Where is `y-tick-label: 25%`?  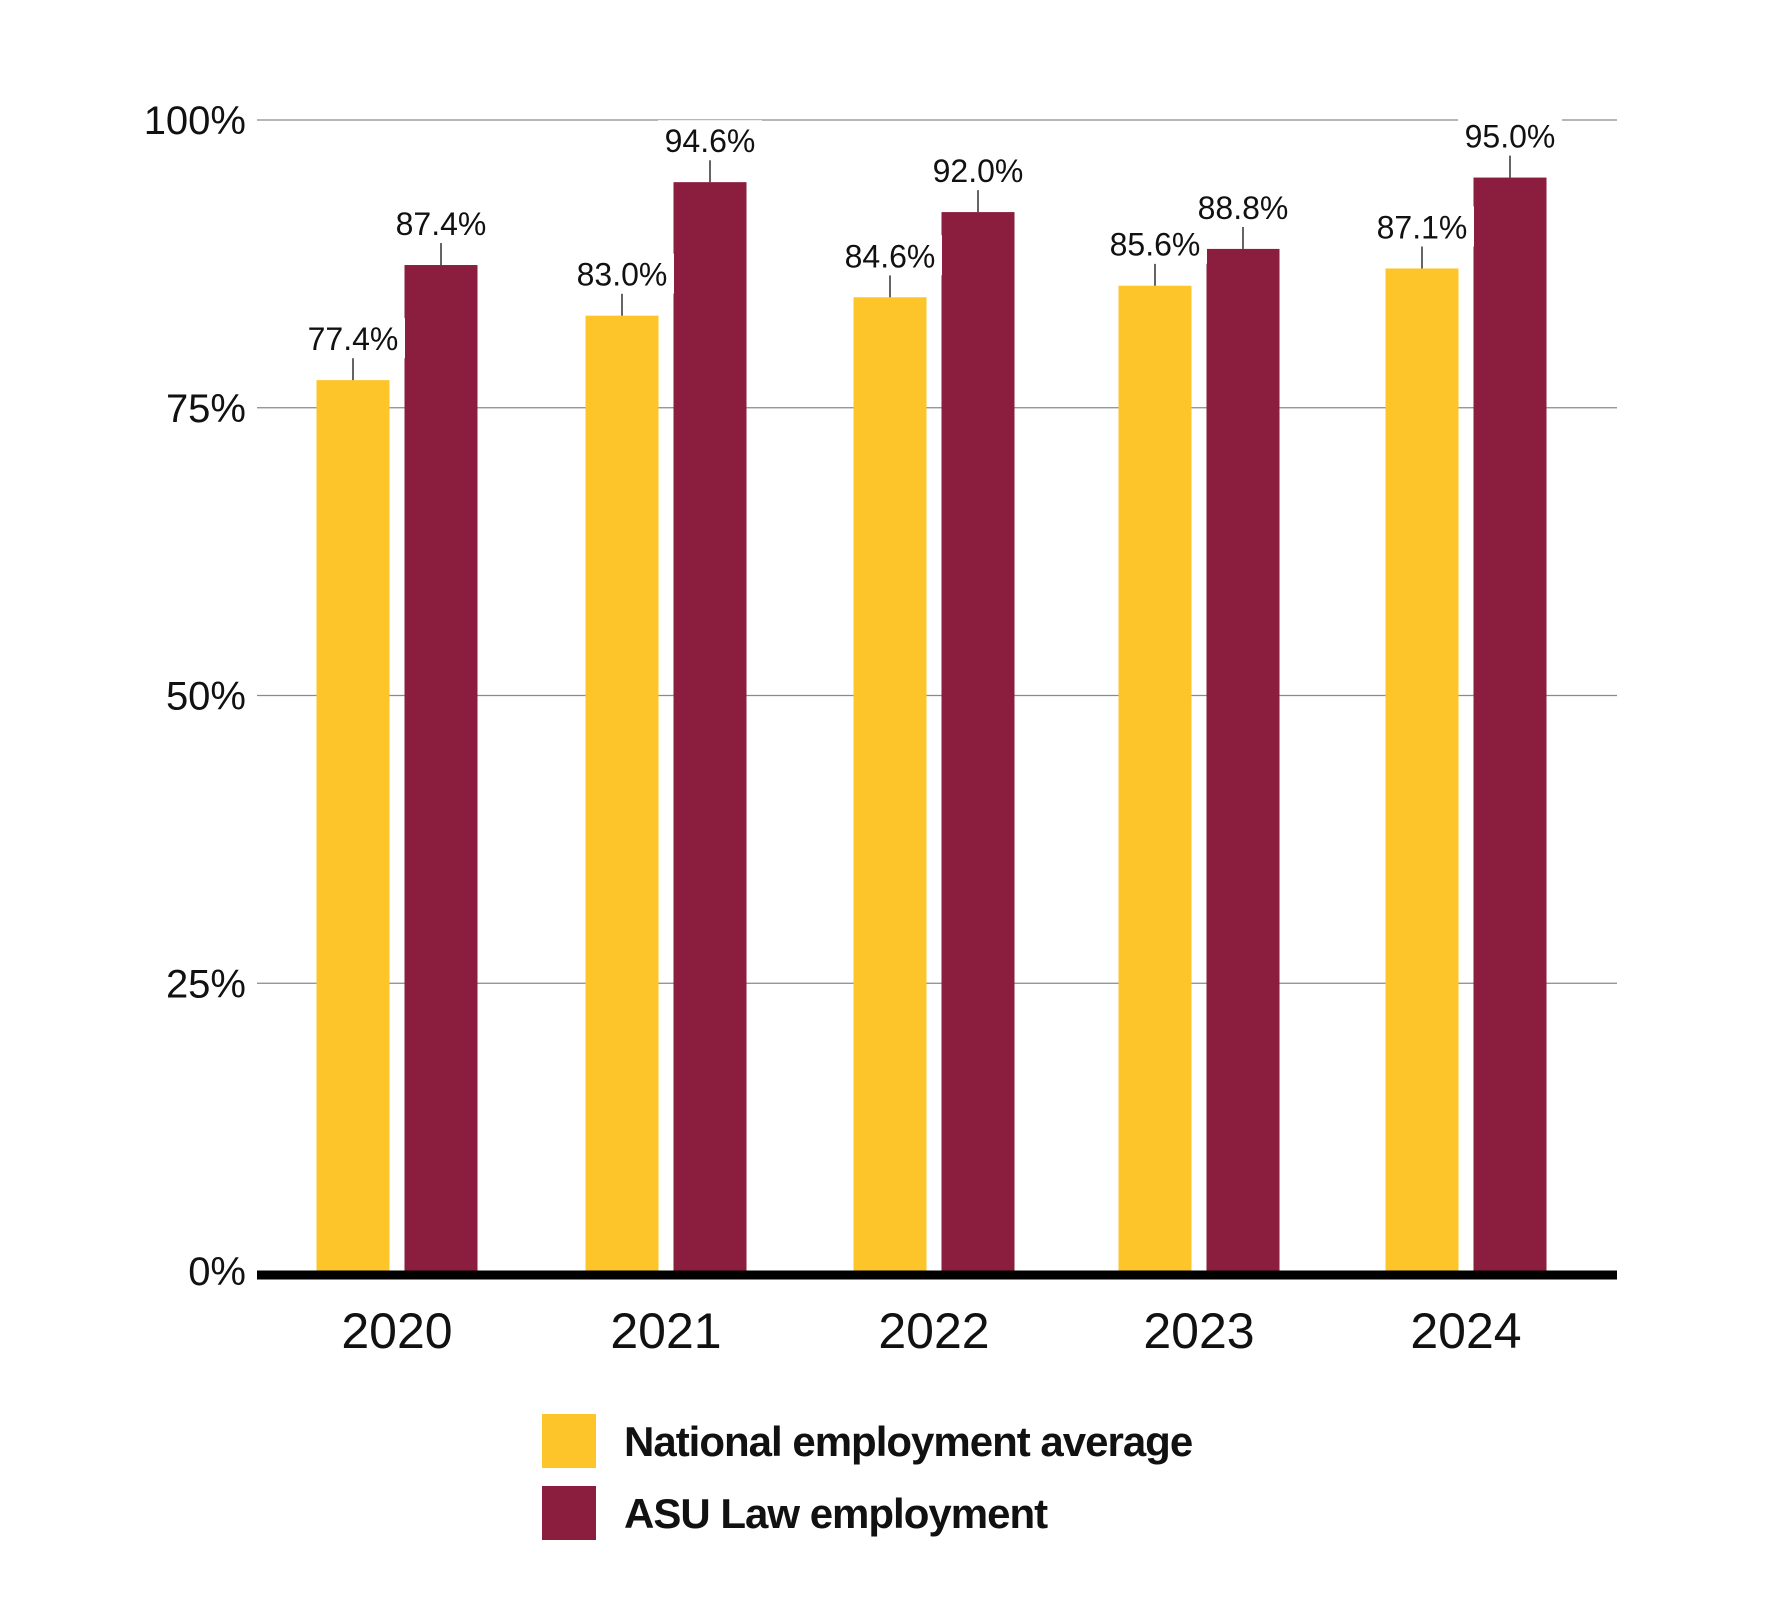
y-tick-label: 25% is located at coordinates (206, 984).